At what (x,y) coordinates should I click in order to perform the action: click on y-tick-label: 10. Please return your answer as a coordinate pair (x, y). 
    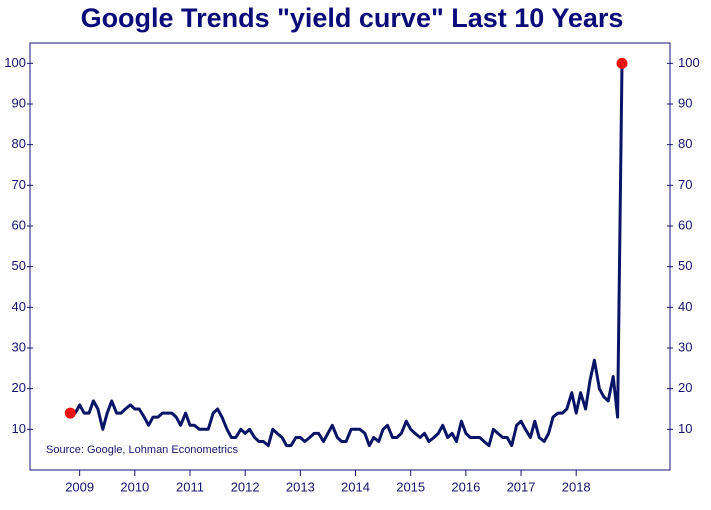
    Looking at the image, I should click on (19, 428).